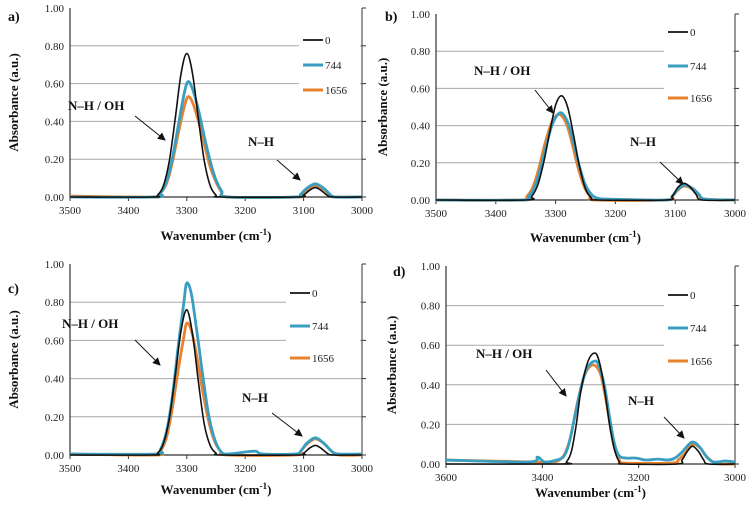 Image resolution: width=754 pixels, height=505 pixels. What do you see at coordinates (14, 17) in the screenshot?
I see `panel-label: a)` at bounding box center [14, 17].